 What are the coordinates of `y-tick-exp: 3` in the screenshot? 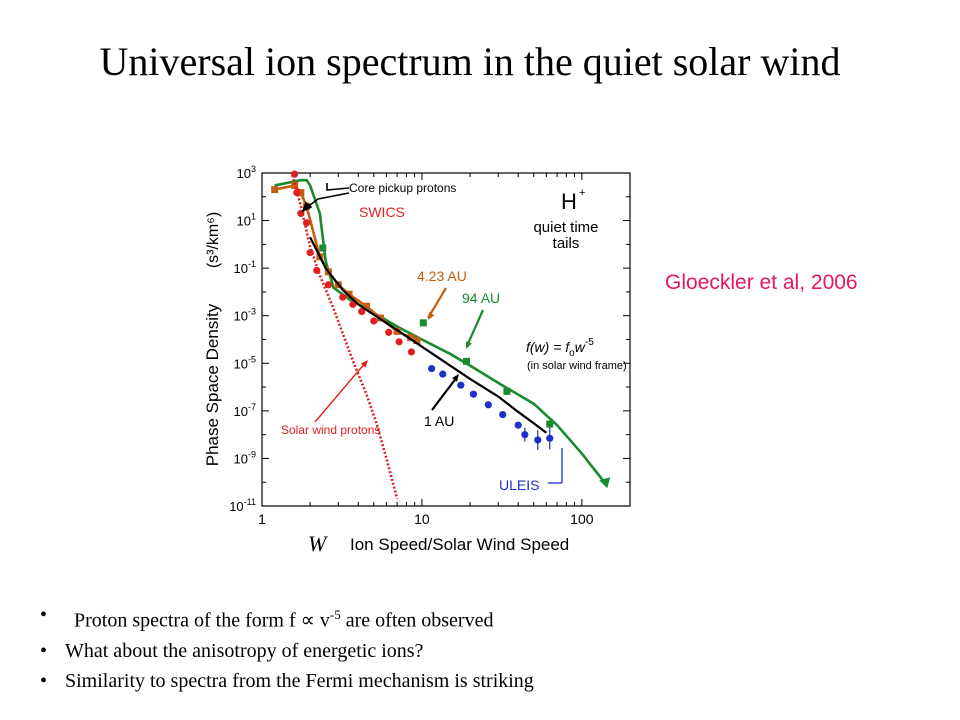 It's located at (253, 169).